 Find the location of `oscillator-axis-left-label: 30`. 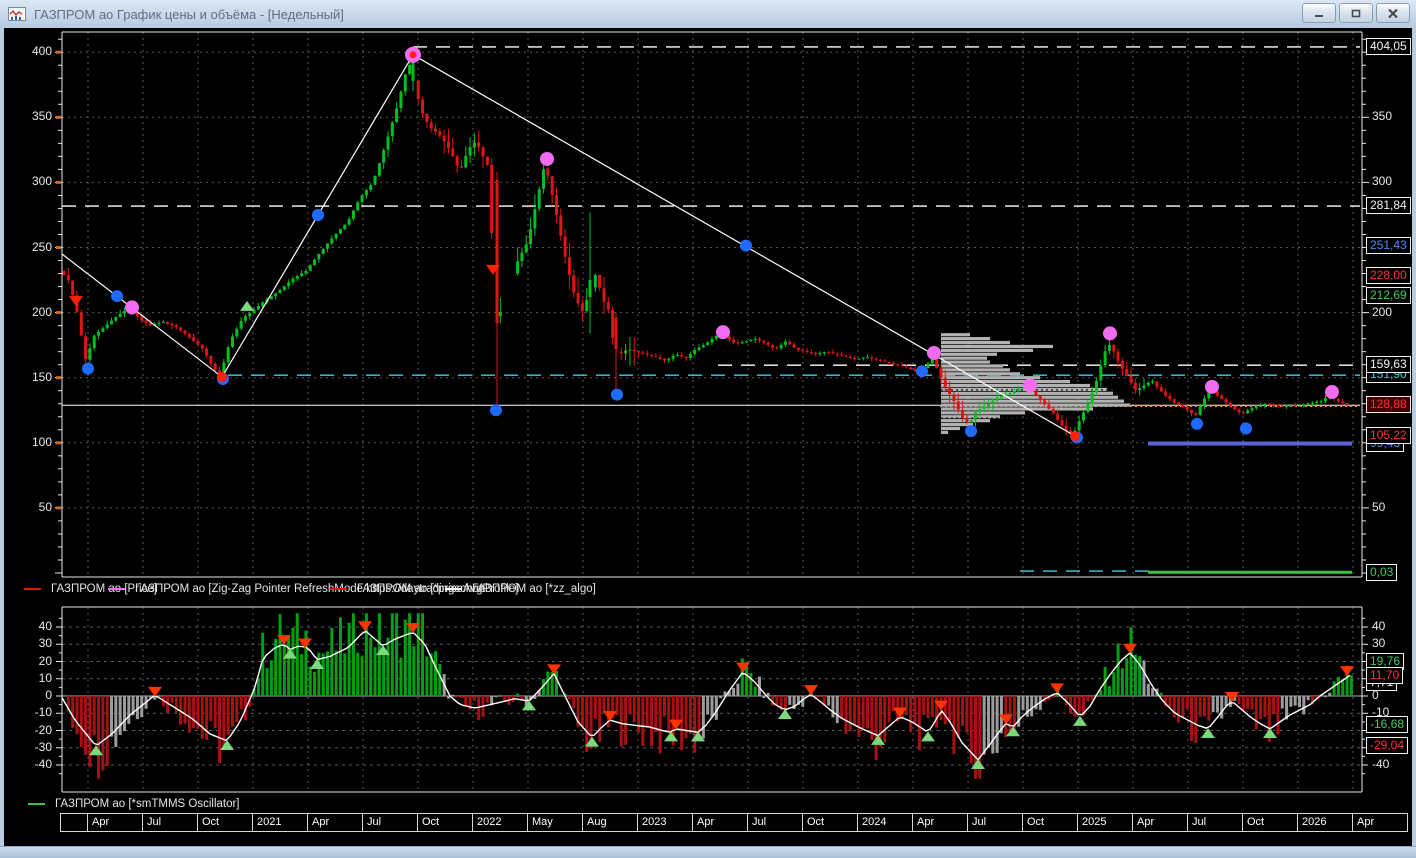

oscillator-axis-left-label: 30 is located at coordinates (45, 643).